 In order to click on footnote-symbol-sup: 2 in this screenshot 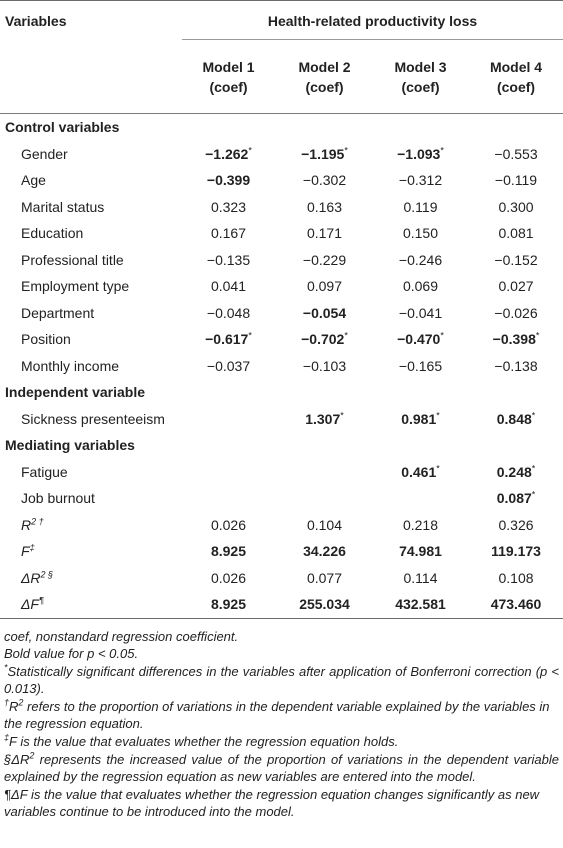, I will do `click(21, 702)`.